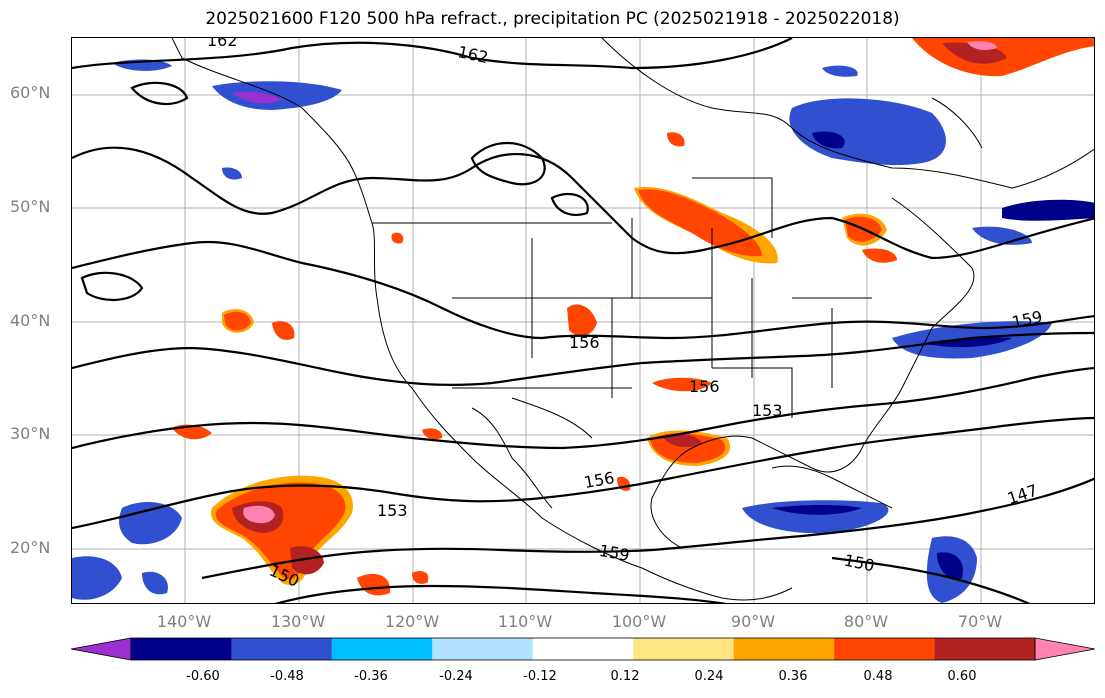 Image resolution: width=1105 pixels, height=698 pixels. I want to click on colorbar-frame, so click(583, 649).